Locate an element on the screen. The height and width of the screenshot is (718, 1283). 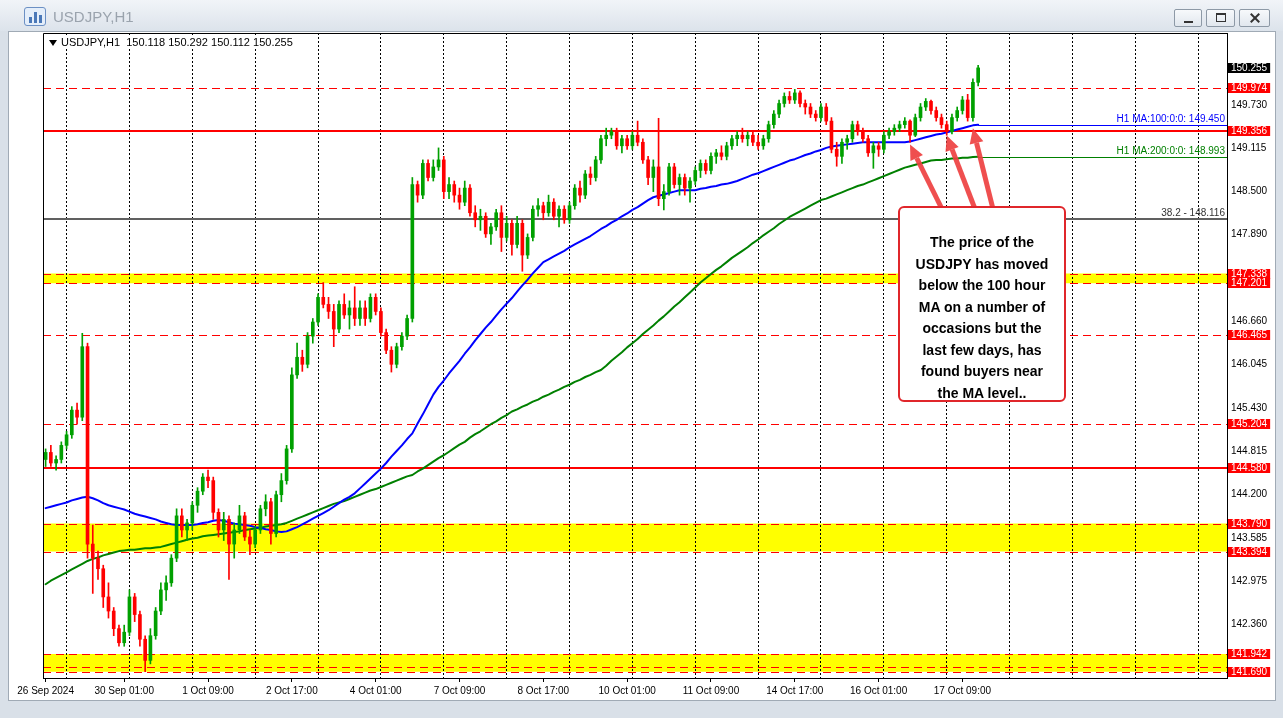
chart-subtitle: USDJPY,H1 150.118 150.292 150.112 150.255 is located at coordinates (177, 42).